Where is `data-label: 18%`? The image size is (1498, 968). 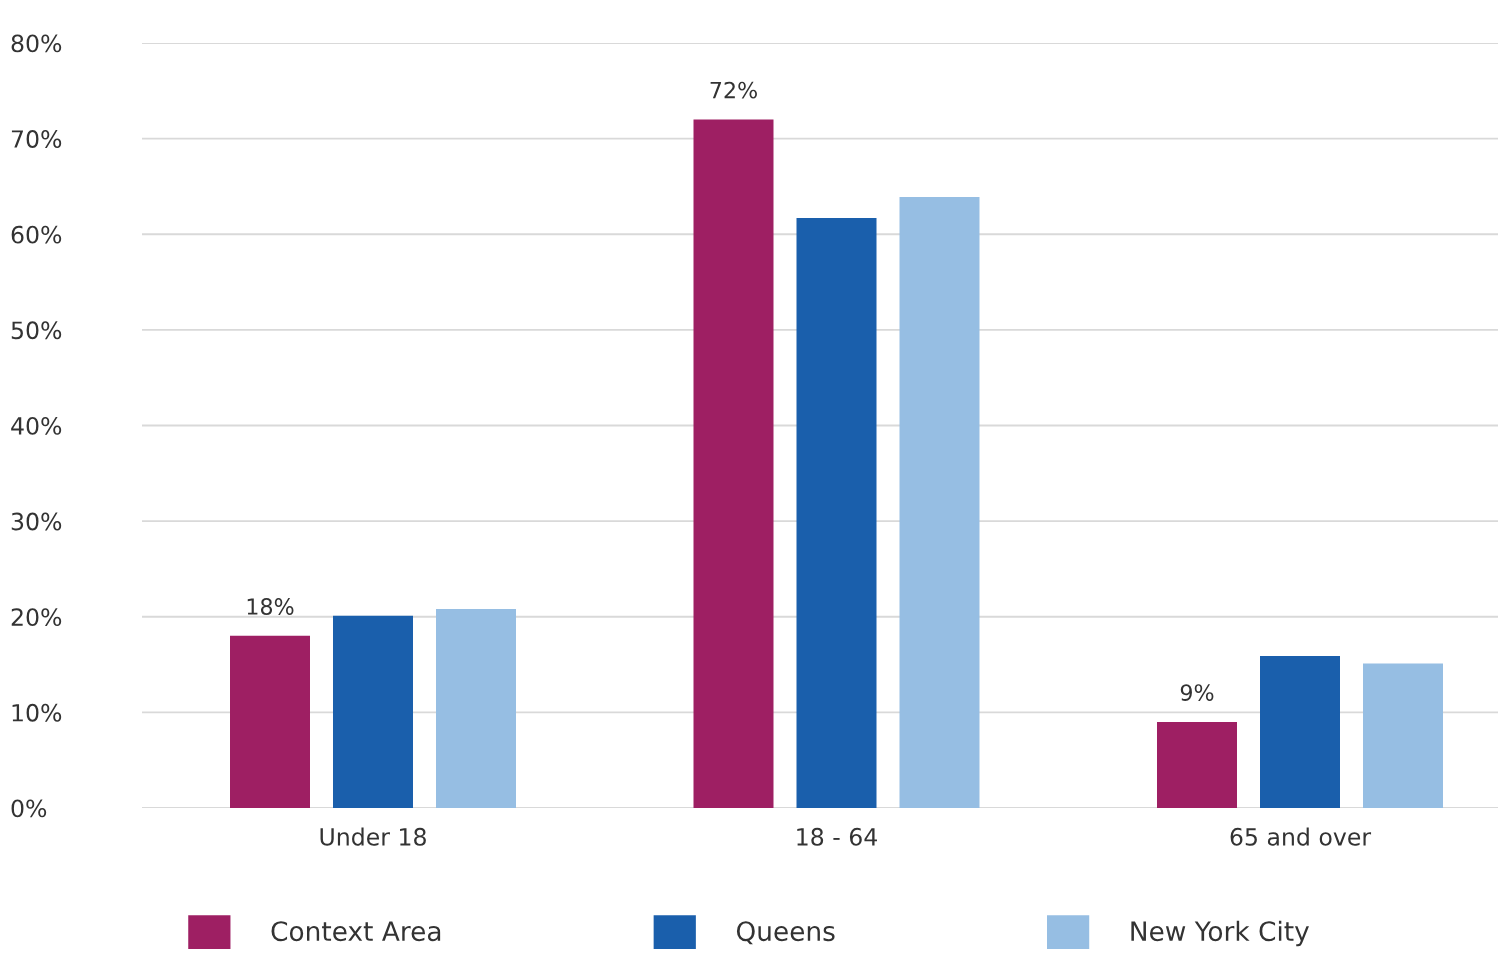
data-label: 18% is located at coordinates (270, 606).